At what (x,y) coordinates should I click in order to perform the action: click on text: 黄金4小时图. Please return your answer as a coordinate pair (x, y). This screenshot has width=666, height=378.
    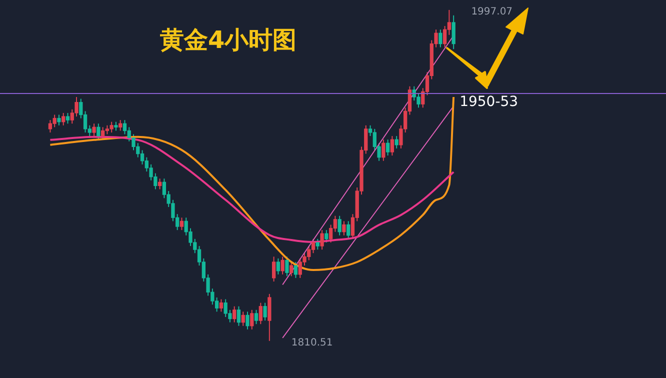
    Looking at the image, I should click on (228, 40).